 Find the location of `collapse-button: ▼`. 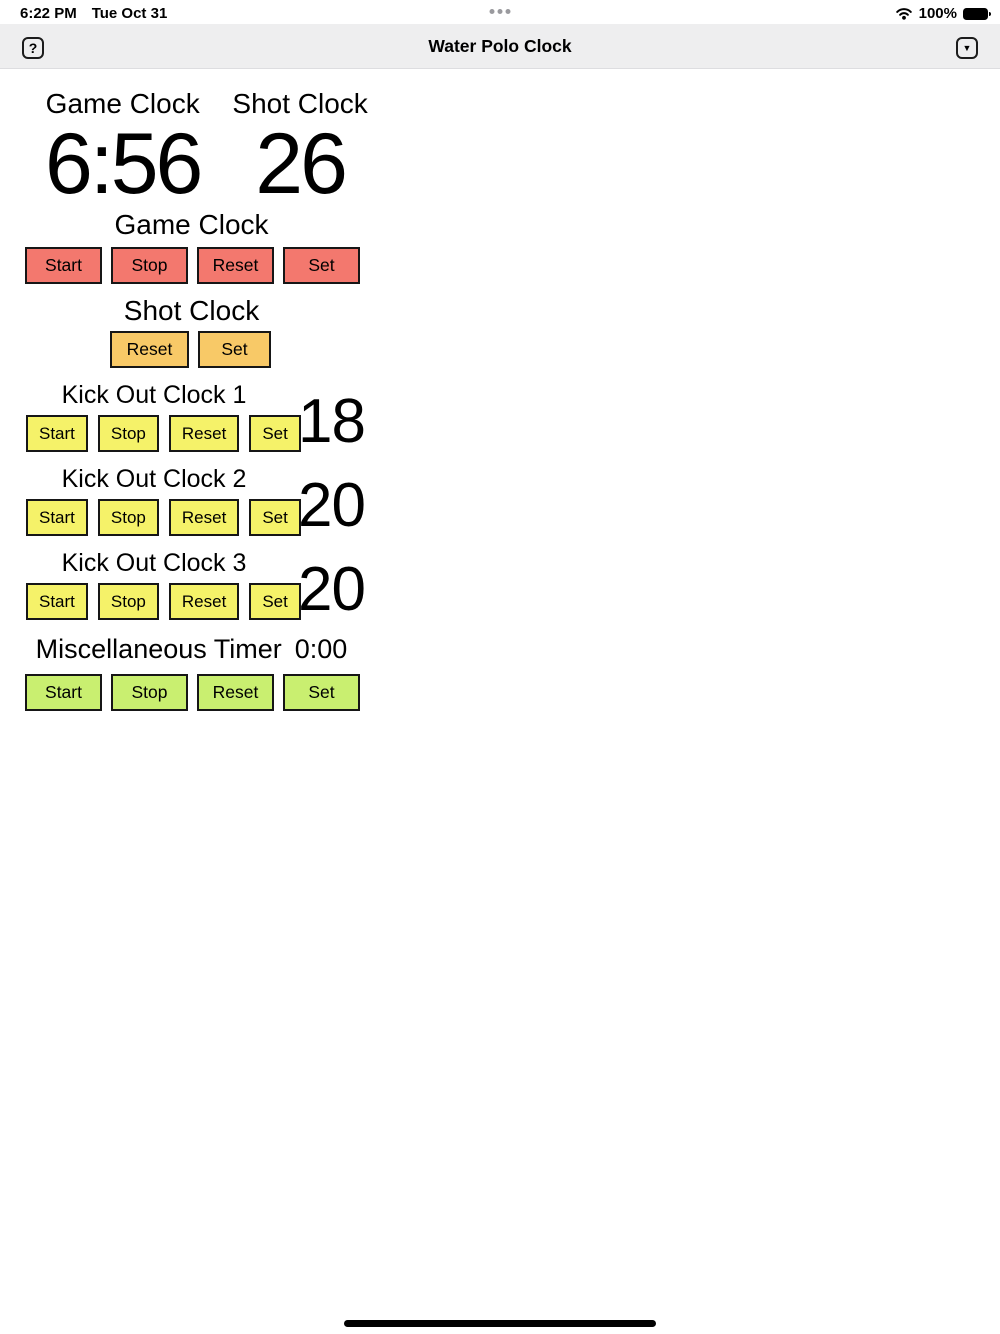

collapse-button: ▼ is located at coordinates (967, 48).